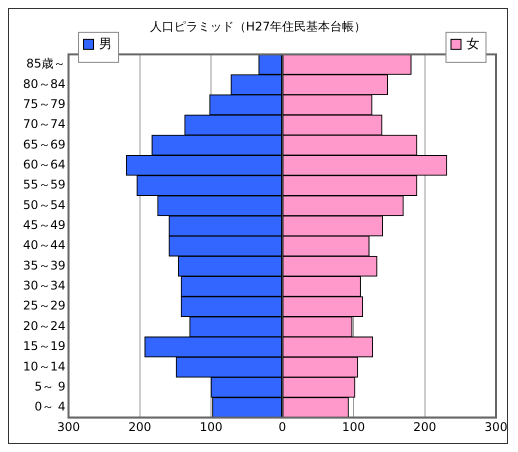 The width and height of the screenshot is (518, 452). What do you see at coordinates (44, 225) in the screenshot?
I see `y-tick-label: 45～49` at bounding box center [44, 225].